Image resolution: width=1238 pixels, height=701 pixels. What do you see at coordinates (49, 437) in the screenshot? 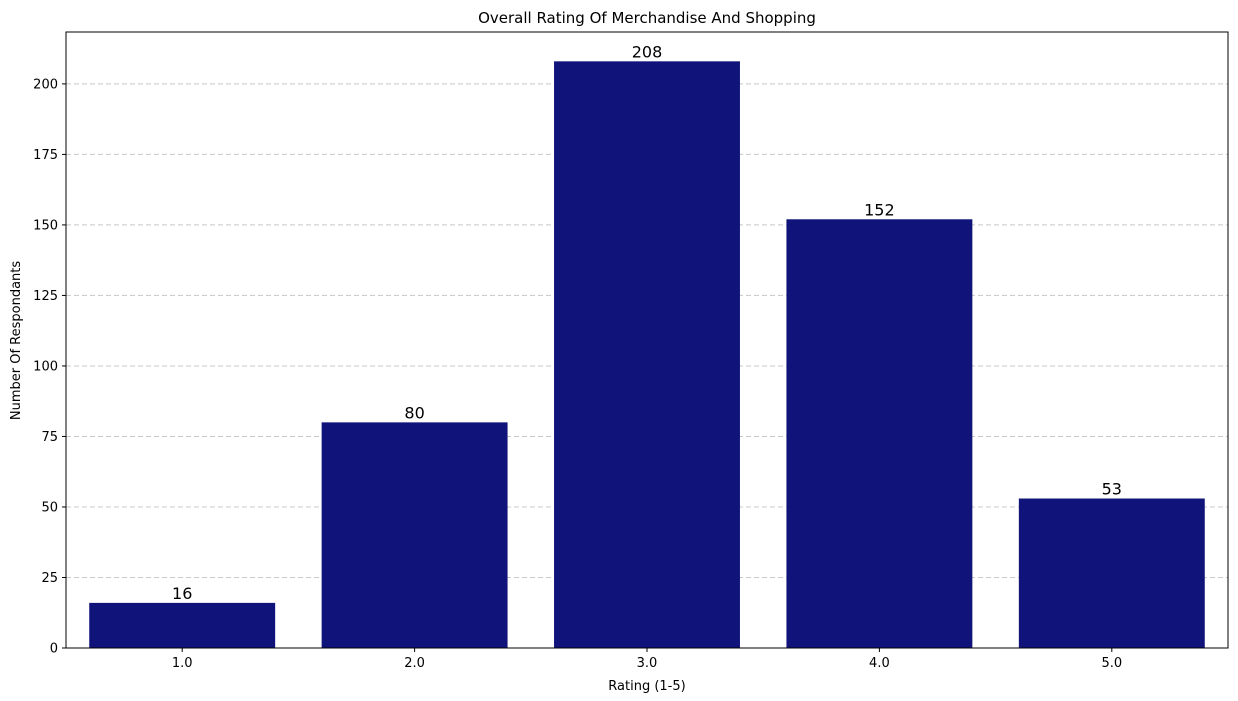
I see `y-tick-label: 75` at bounding box center [49, 437].